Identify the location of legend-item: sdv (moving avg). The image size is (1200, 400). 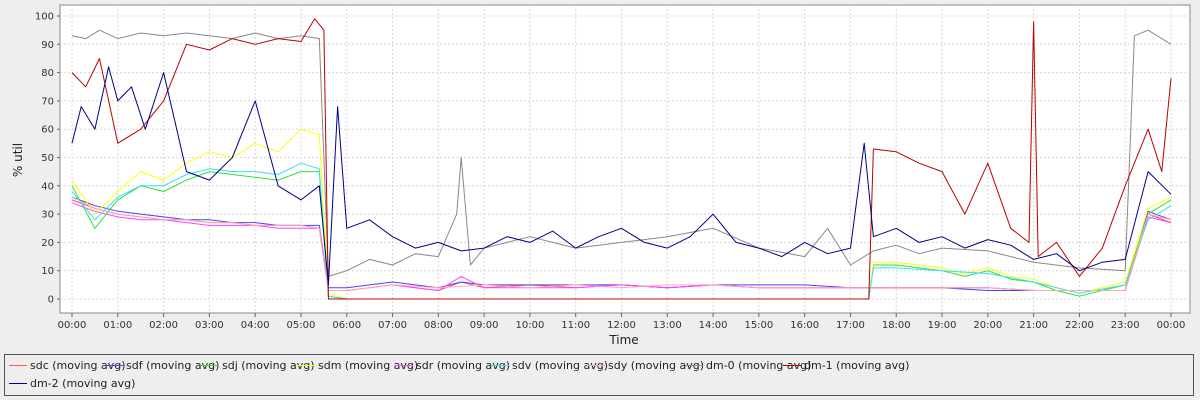
(549, 366).